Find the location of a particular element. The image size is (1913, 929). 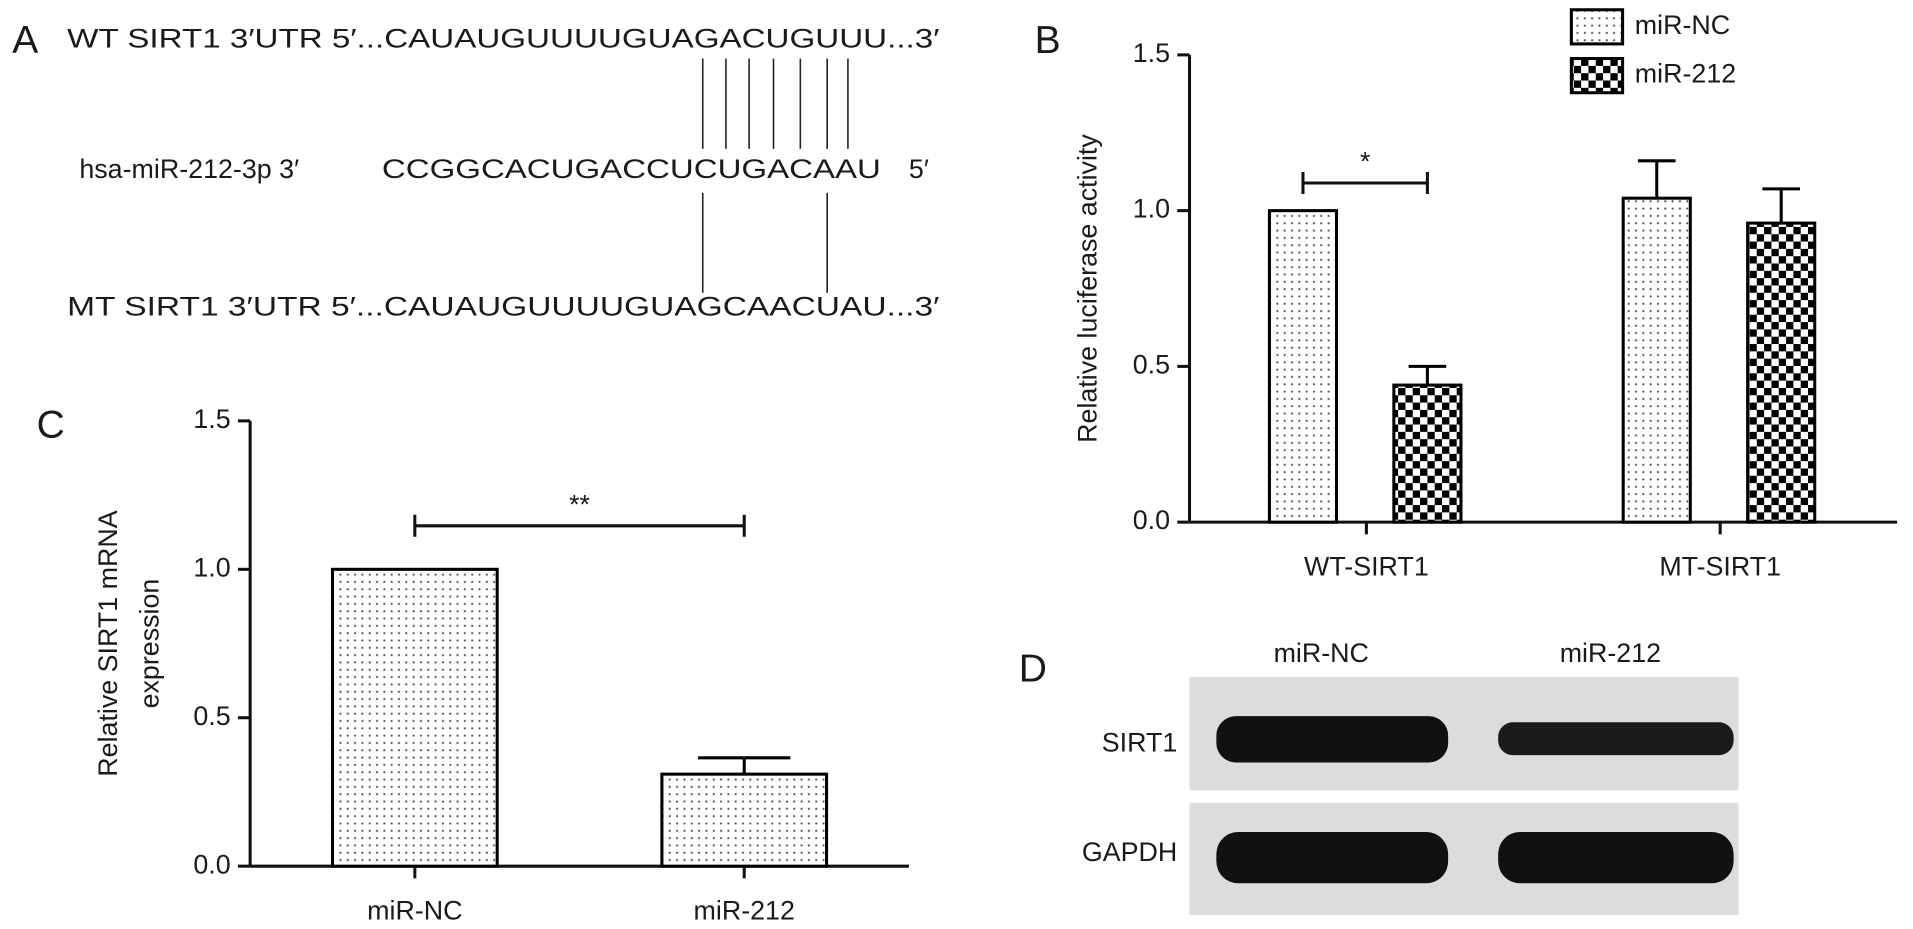

lane-label: miR-212 is located at coordinates (1610, 653).